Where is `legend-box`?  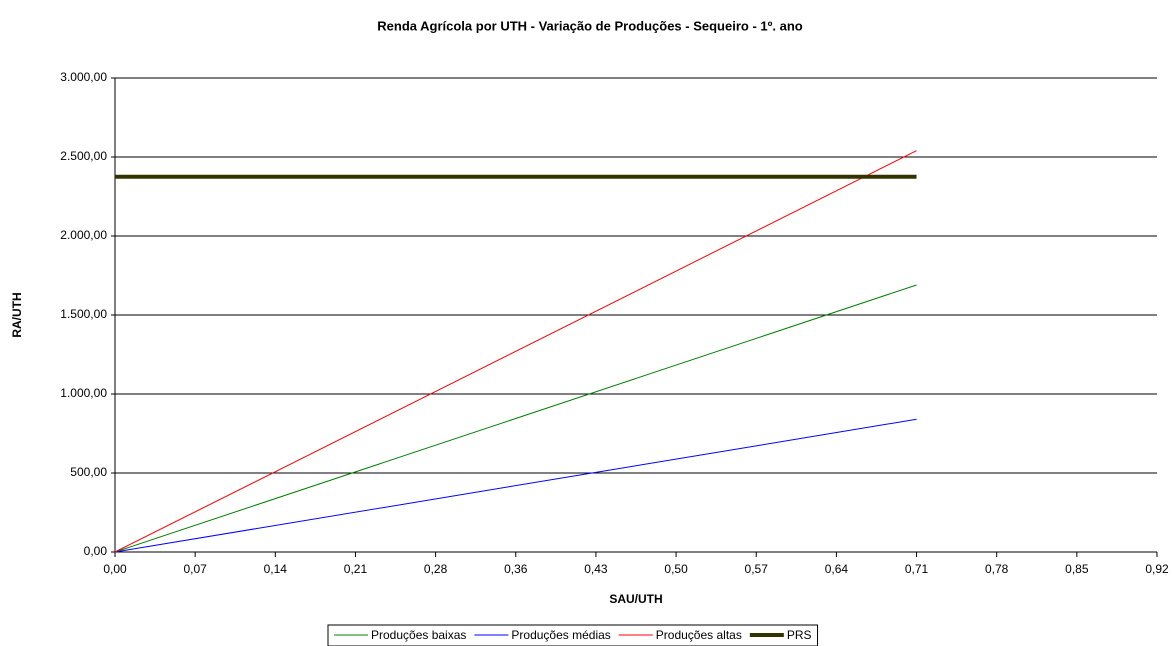 legend-box is located at coordinates (573, 635).